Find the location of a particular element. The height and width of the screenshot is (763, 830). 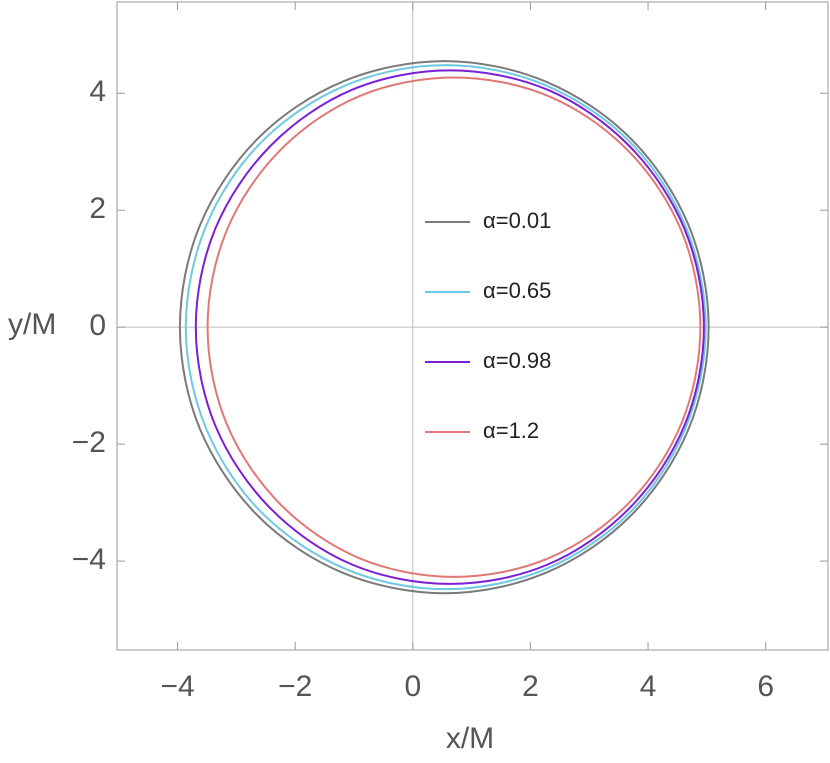

x-tick-label: 2 is located at coordinates (530, 686).